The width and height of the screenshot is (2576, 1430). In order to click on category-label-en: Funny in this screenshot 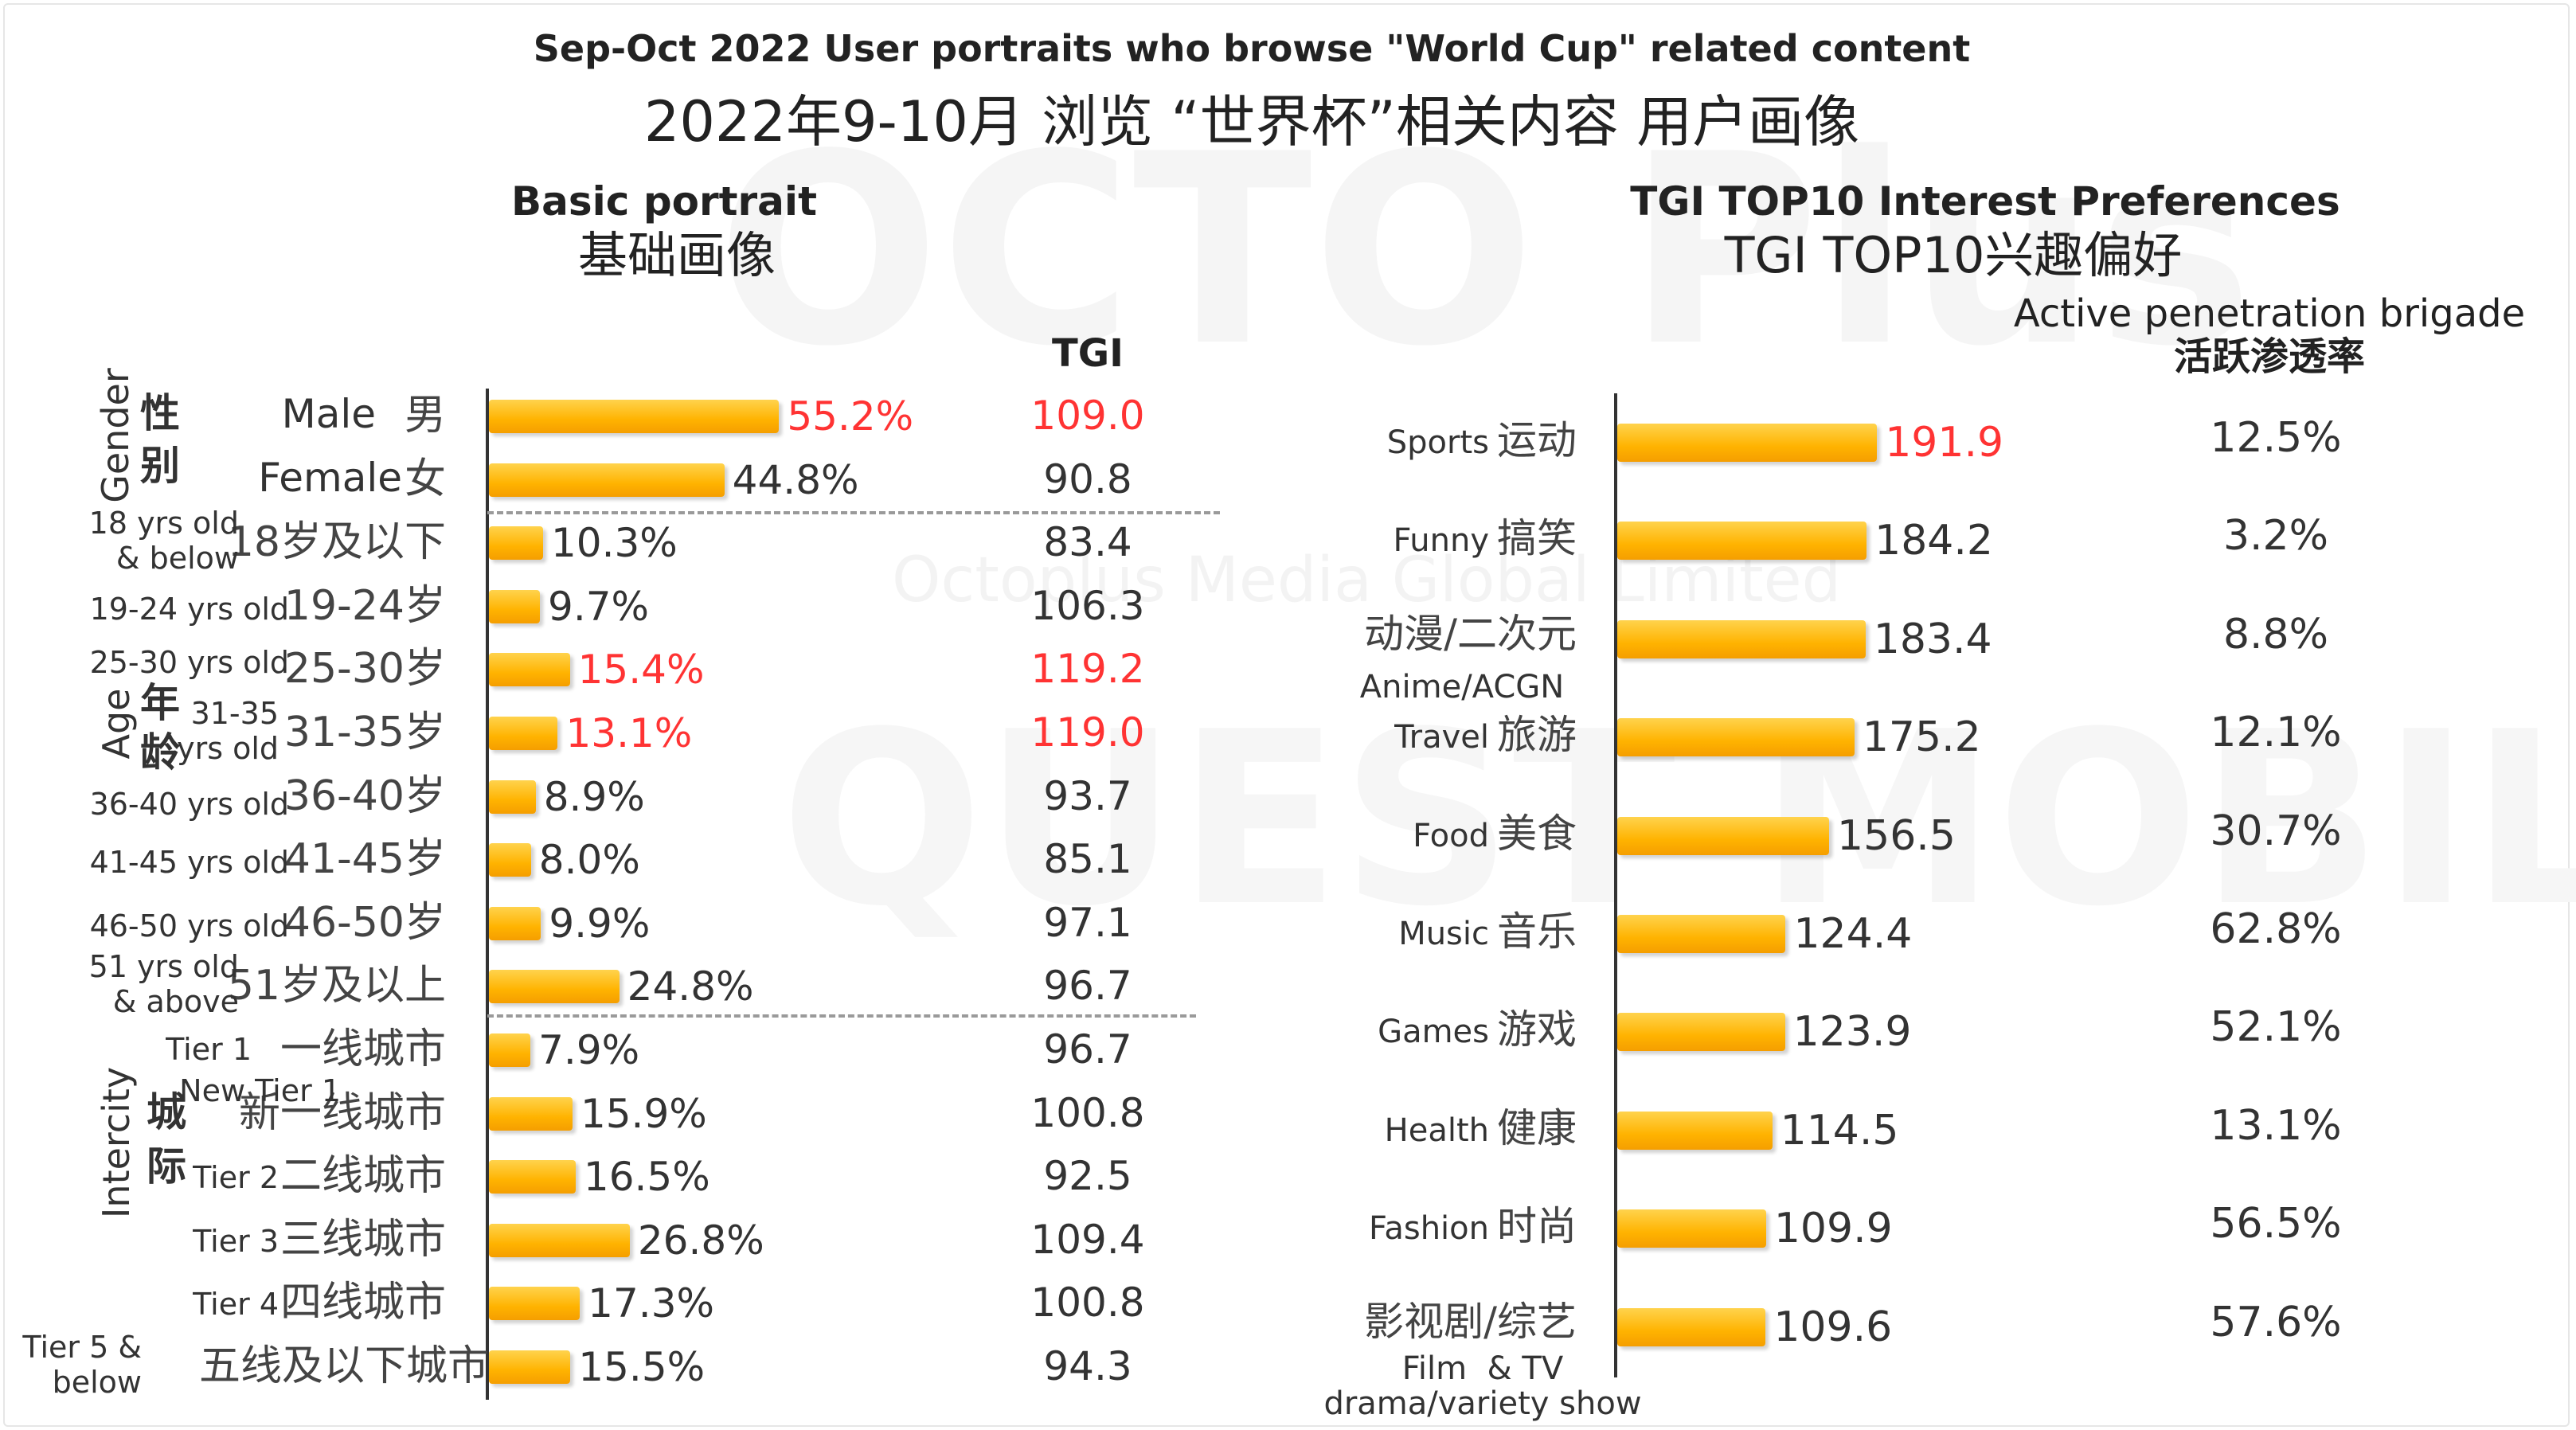, I will do `click(1441, 541)`.